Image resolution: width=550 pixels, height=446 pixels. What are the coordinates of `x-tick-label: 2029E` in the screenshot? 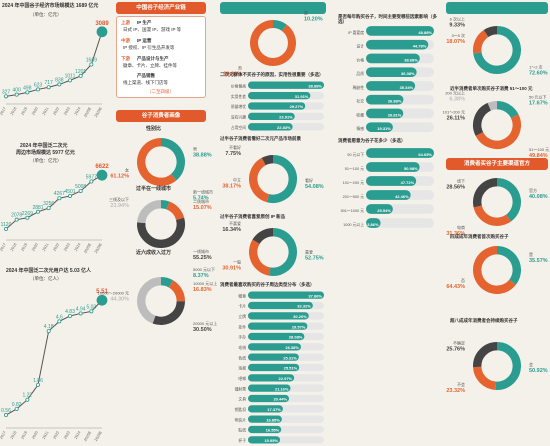 It's located at (98, 436).